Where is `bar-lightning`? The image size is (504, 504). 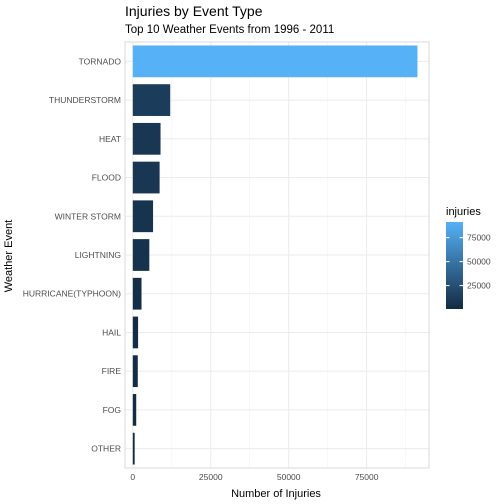 bar-lightning is located at coordinates (141, 255).